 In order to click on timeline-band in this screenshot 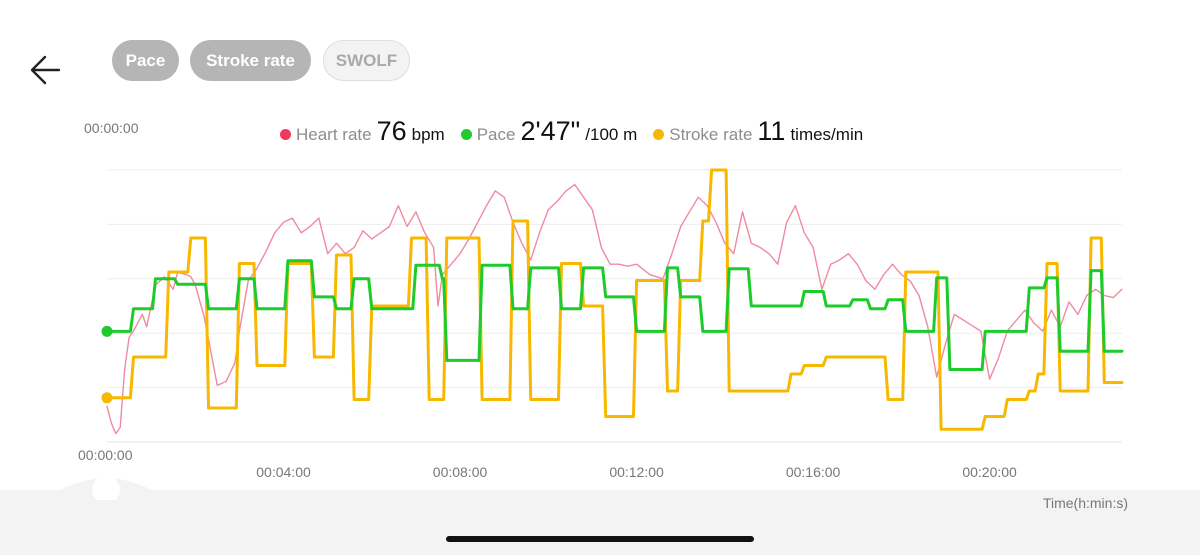, I will do `click(600, 522)`.